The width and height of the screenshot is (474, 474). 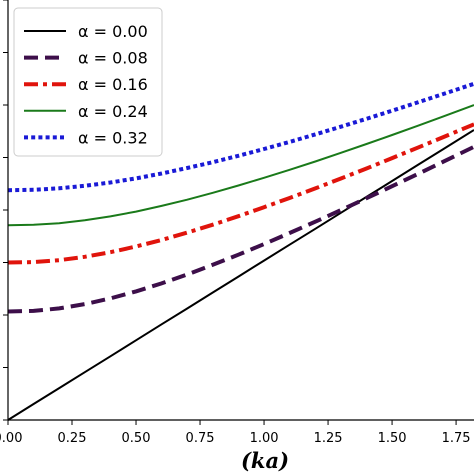 What do you see at coordinates (113, 137) in the screenshot?
I see `legend-label-4: α = 0.32` at bounding box center [113, 137].